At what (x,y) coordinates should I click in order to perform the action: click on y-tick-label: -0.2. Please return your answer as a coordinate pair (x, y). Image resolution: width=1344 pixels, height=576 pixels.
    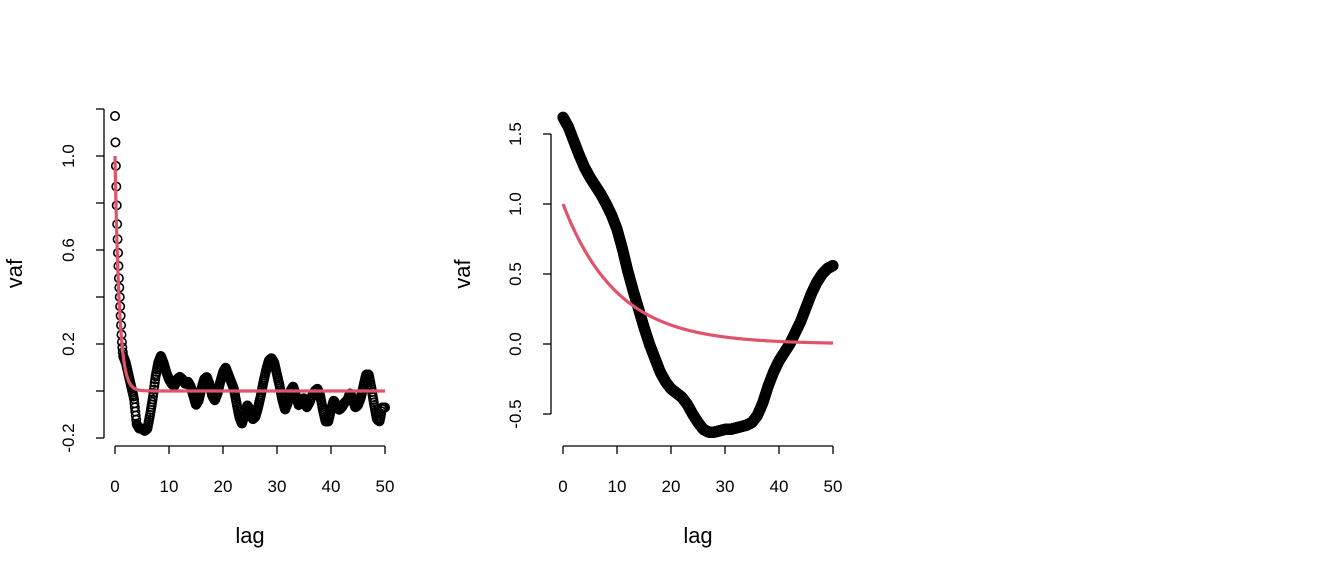
    Looking at the image, I should click on (68, 437).